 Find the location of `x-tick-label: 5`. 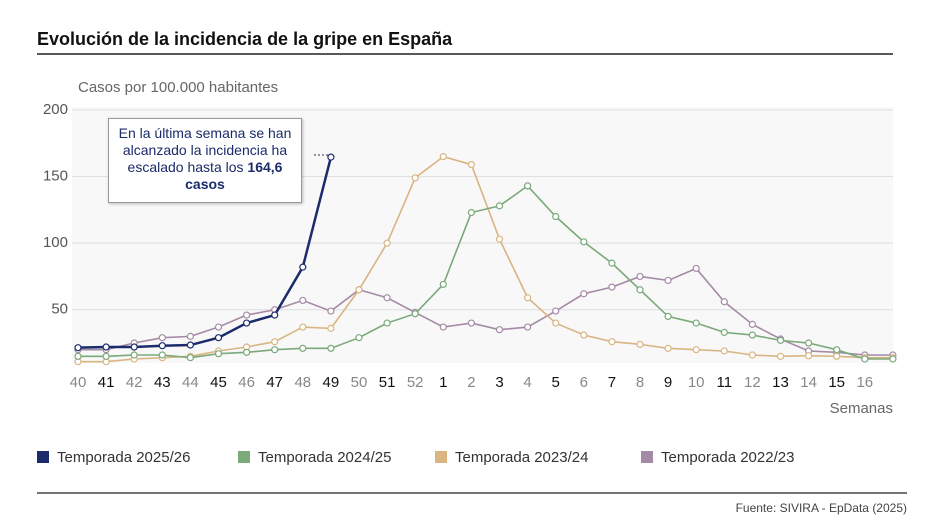

x-tick-label: 5 is located at coordinates (556, 382).